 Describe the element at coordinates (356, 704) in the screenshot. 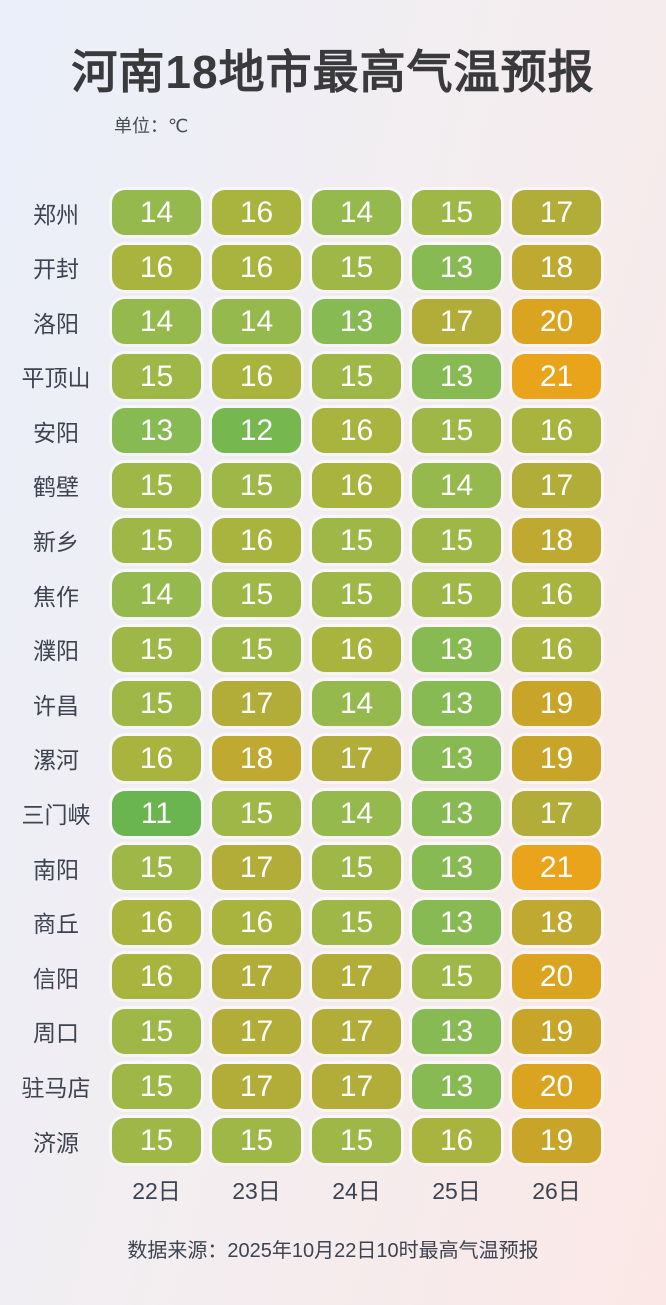

I see `row-cells: 15 17 14 13 19` at that location.